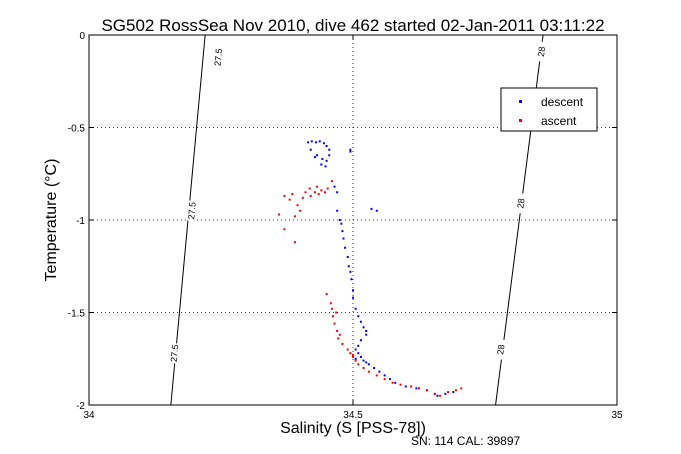 This screenshot has width=681, height=454. Describe the element at coordinates (466, 441) in the screenshot. I see `footer-text: SN: 114 CAL: 39897` at that location.